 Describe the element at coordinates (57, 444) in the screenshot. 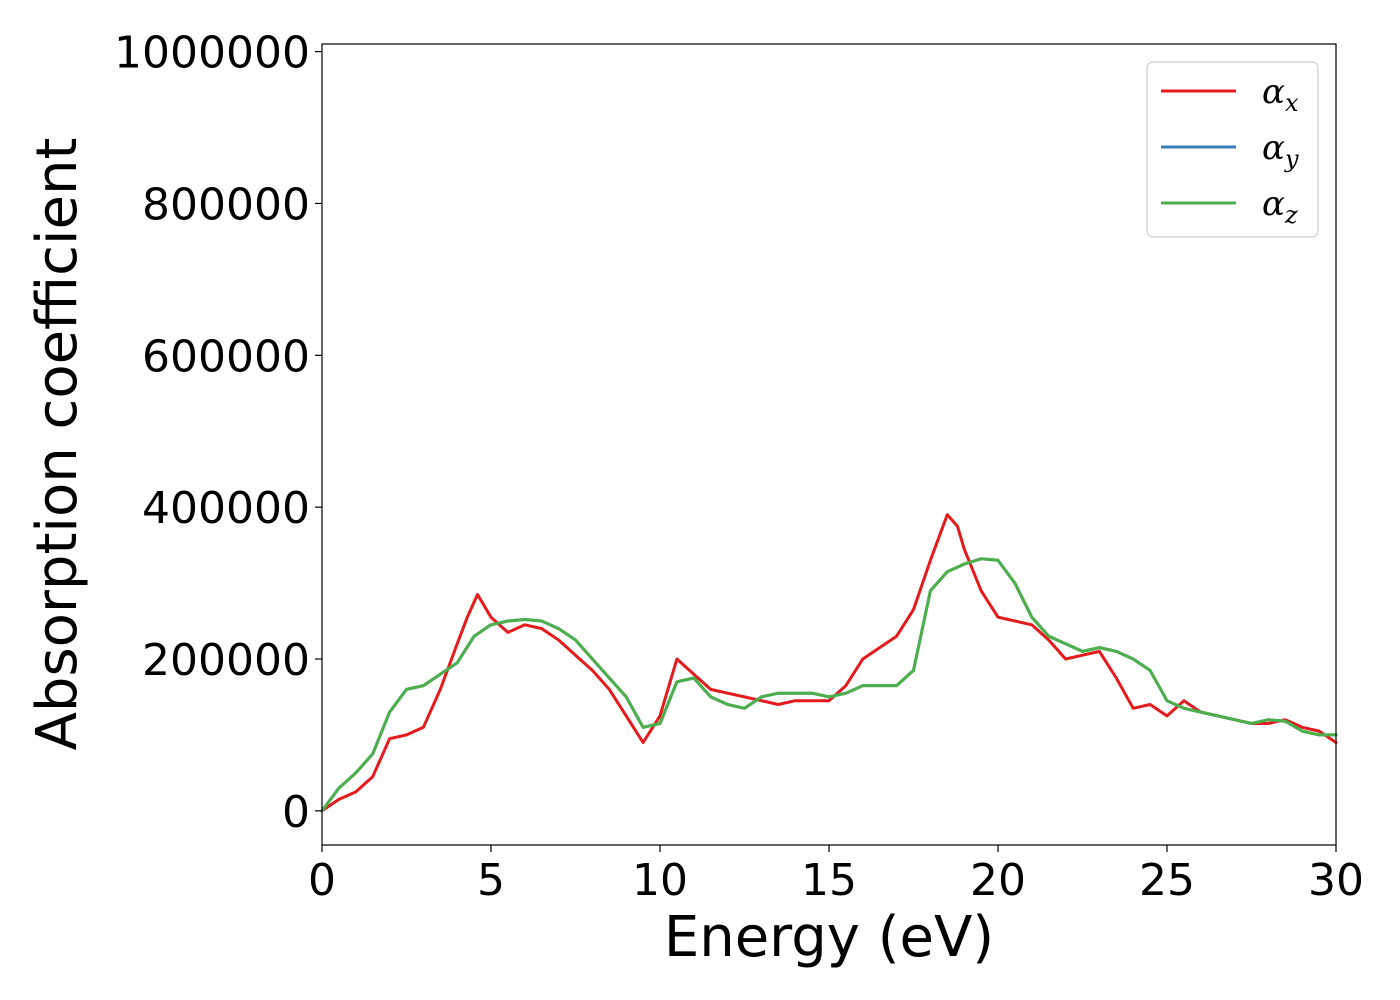

I see `y-axis-label: Absorption coefficient` at that location.